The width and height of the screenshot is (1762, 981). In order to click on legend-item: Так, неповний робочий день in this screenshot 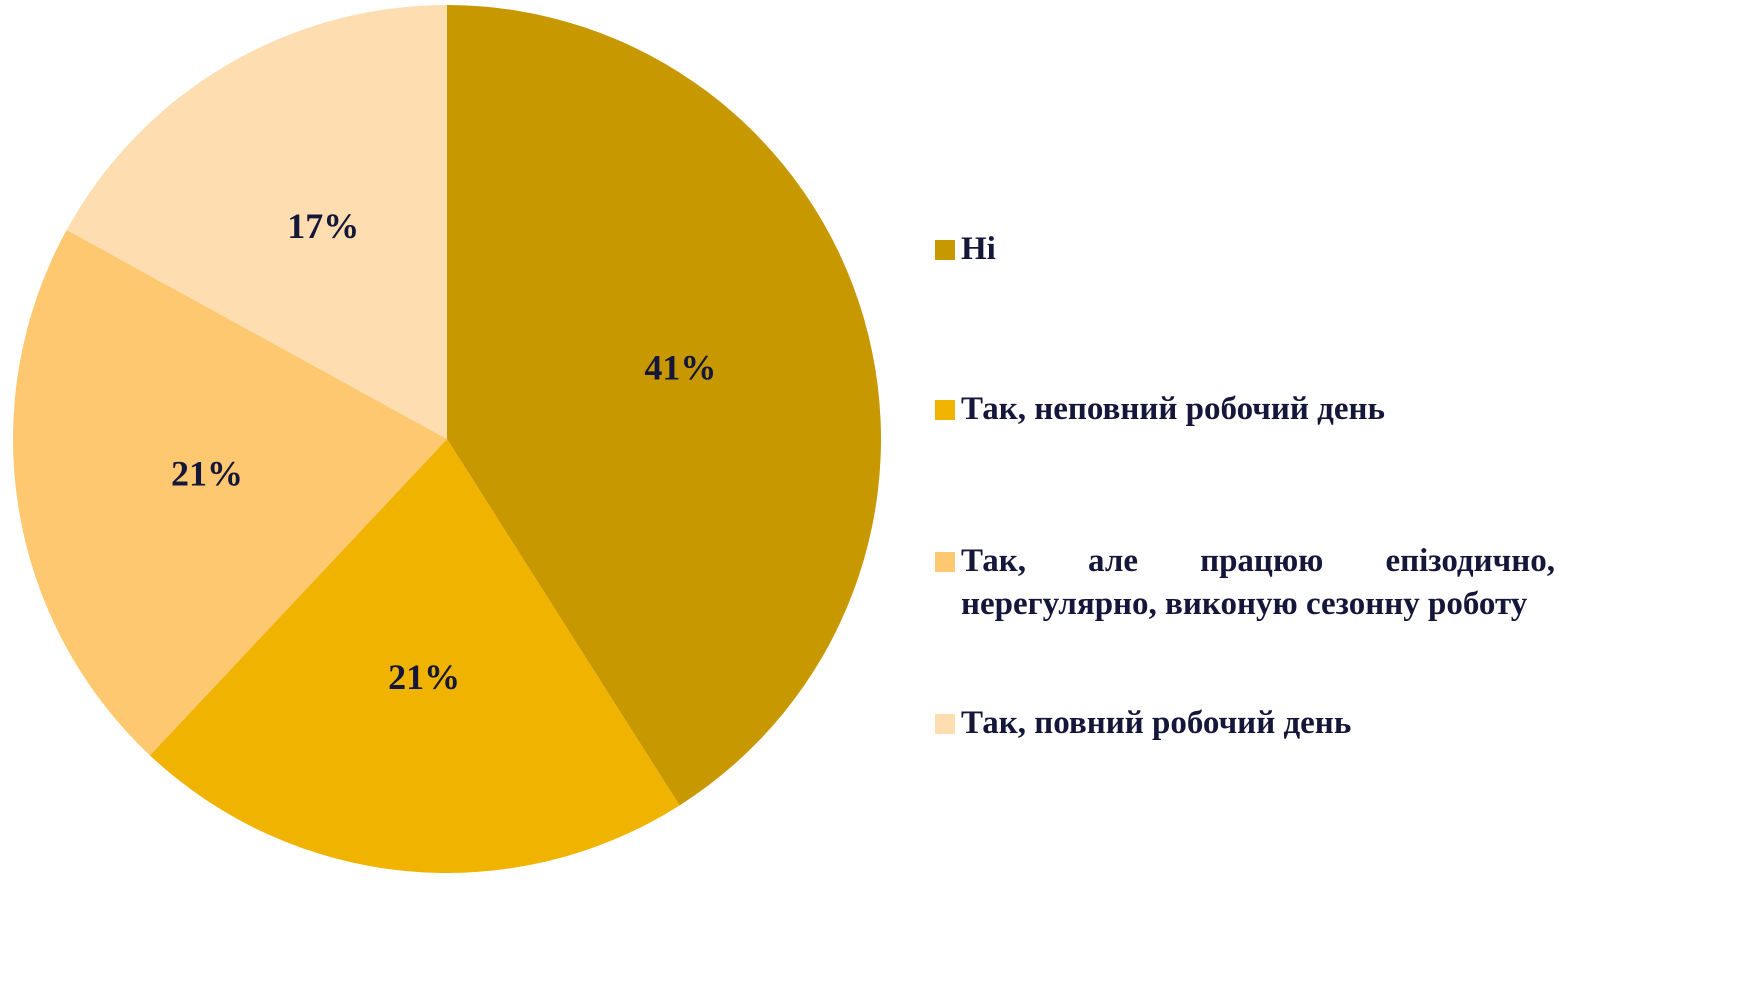, I will do `click(1245, 409)`.